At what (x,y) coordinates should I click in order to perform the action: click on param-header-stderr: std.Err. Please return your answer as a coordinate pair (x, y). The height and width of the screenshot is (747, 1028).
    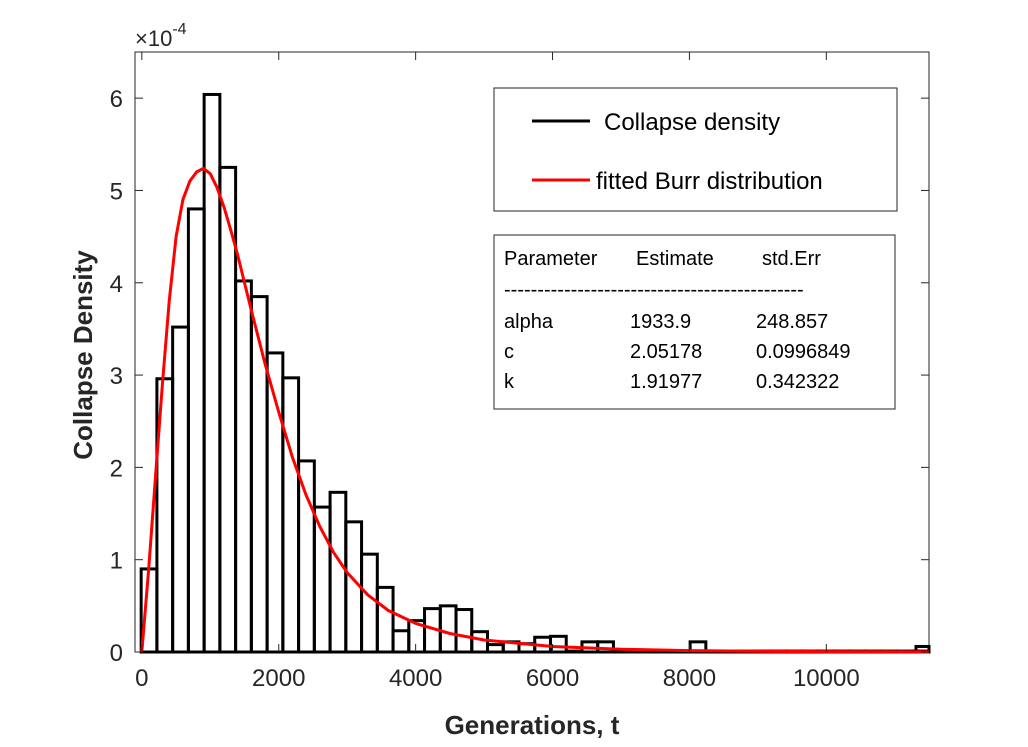
    Looking at the image, I should click on (791, 259).